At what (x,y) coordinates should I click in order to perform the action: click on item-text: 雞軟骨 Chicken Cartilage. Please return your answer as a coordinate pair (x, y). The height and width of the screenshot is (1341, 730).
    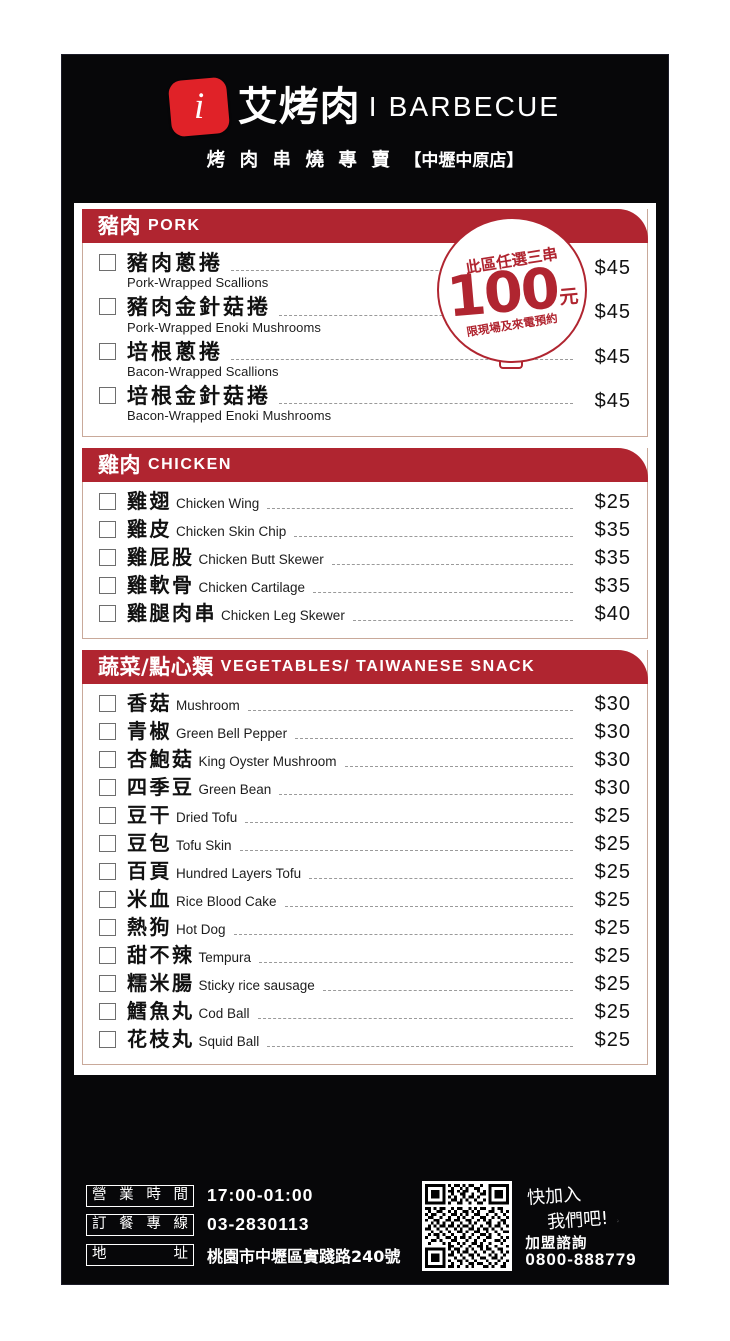
    Looking at the image, I should click on (353, 585).